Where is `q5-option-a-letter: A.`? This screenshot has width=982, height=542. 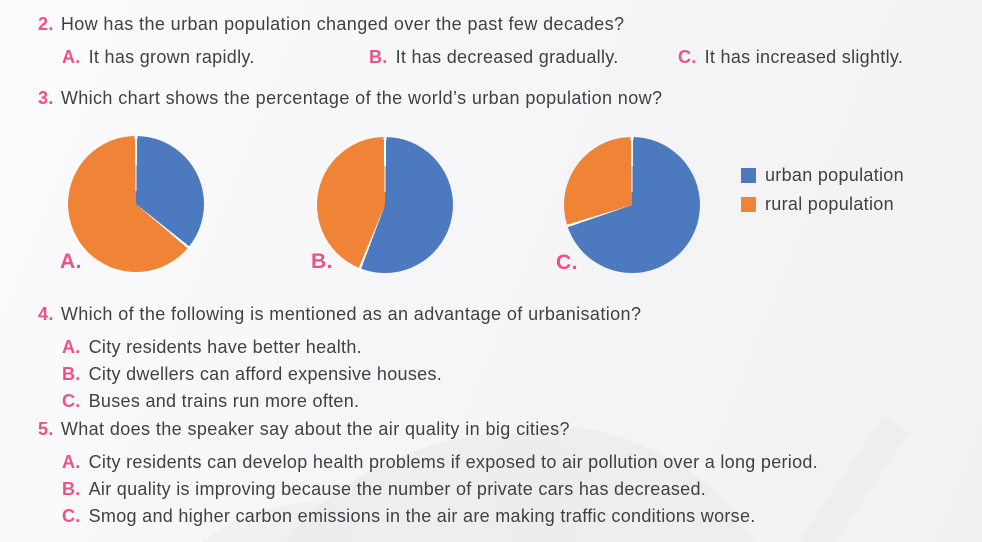
q5-option-a-letter: A. is located at coordinates (71, 462).